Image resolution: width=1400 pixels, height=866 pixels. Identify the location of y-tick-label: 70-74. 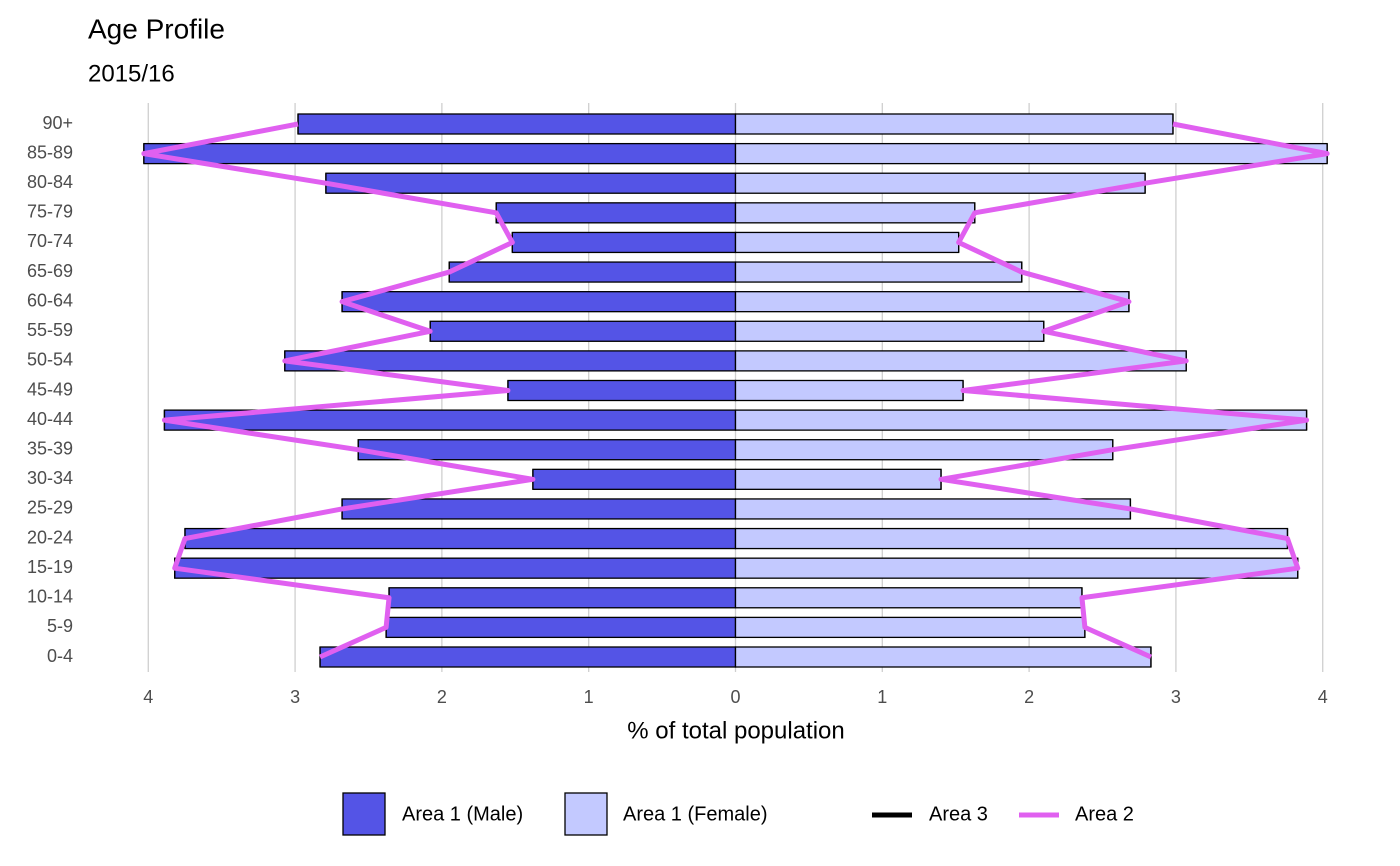
(50, 241).